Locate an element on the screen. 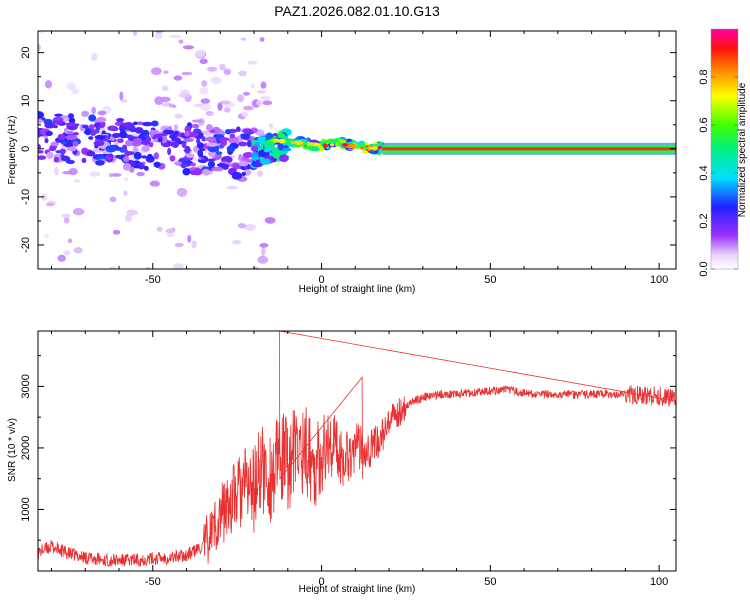 Image resolution: width=750 pixels, height=600 pixels. colorbar-frame is located at coordinates (724, 149).